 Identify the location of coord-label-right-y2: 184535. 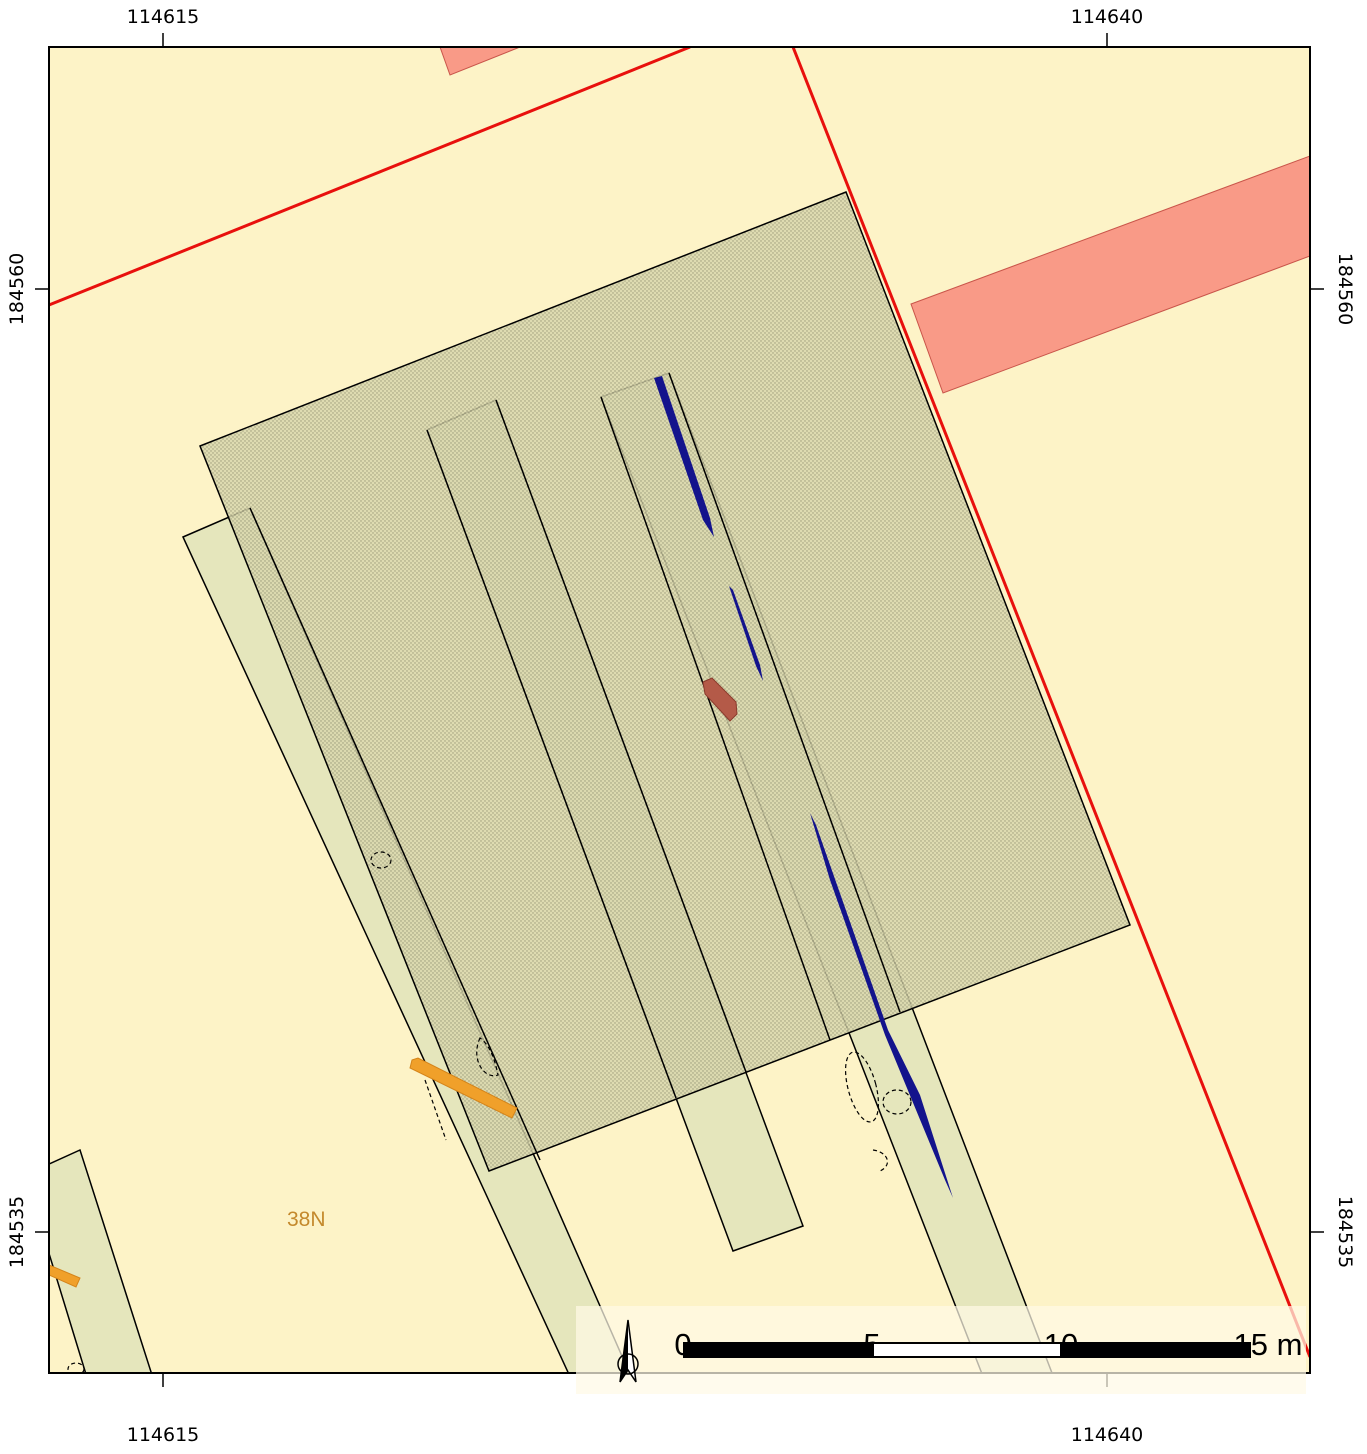
(1345, 1232).